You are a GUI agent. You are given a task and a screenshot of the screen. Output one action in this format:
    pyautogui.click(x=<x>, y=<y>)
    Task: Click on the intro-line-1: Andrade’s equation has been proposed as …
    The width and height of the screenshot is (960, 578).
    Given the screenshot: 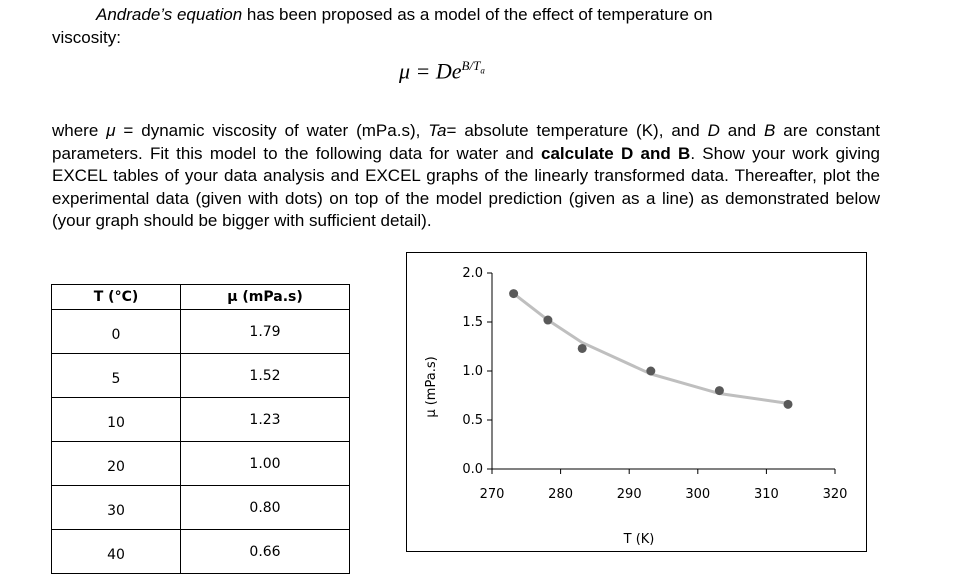 What is the action you would take?
    pyautogui.click(x=466, y=15)
    